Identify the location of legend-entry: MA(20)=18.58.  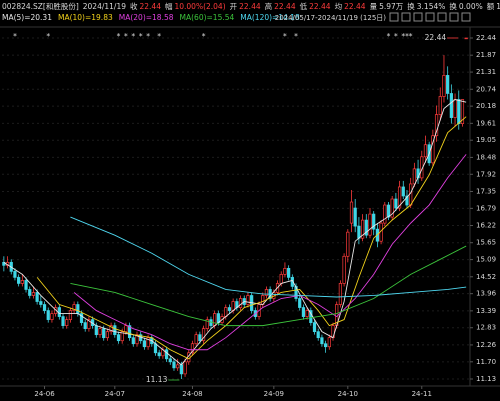
(146, 17).